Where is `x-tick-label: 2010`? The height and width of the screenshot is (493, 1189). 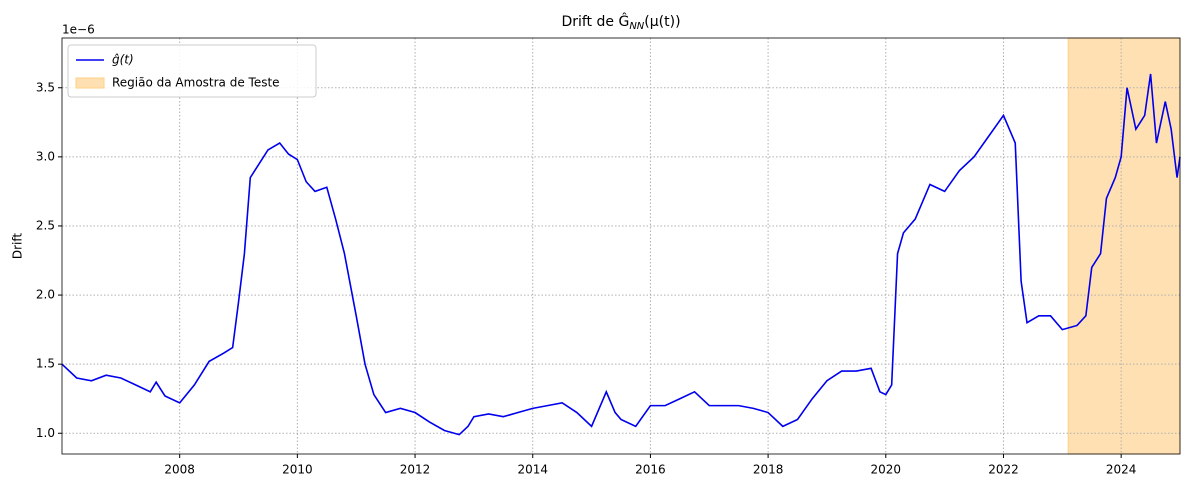
x-tick-label: 2010 is located at coordinates (297, 470).